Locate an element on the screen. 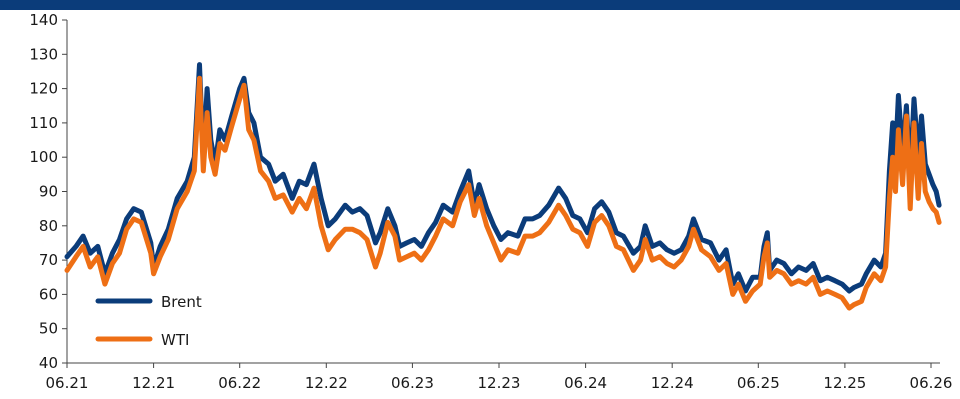  x-tick-label: 06.24 is located at coordinates (585, 383).